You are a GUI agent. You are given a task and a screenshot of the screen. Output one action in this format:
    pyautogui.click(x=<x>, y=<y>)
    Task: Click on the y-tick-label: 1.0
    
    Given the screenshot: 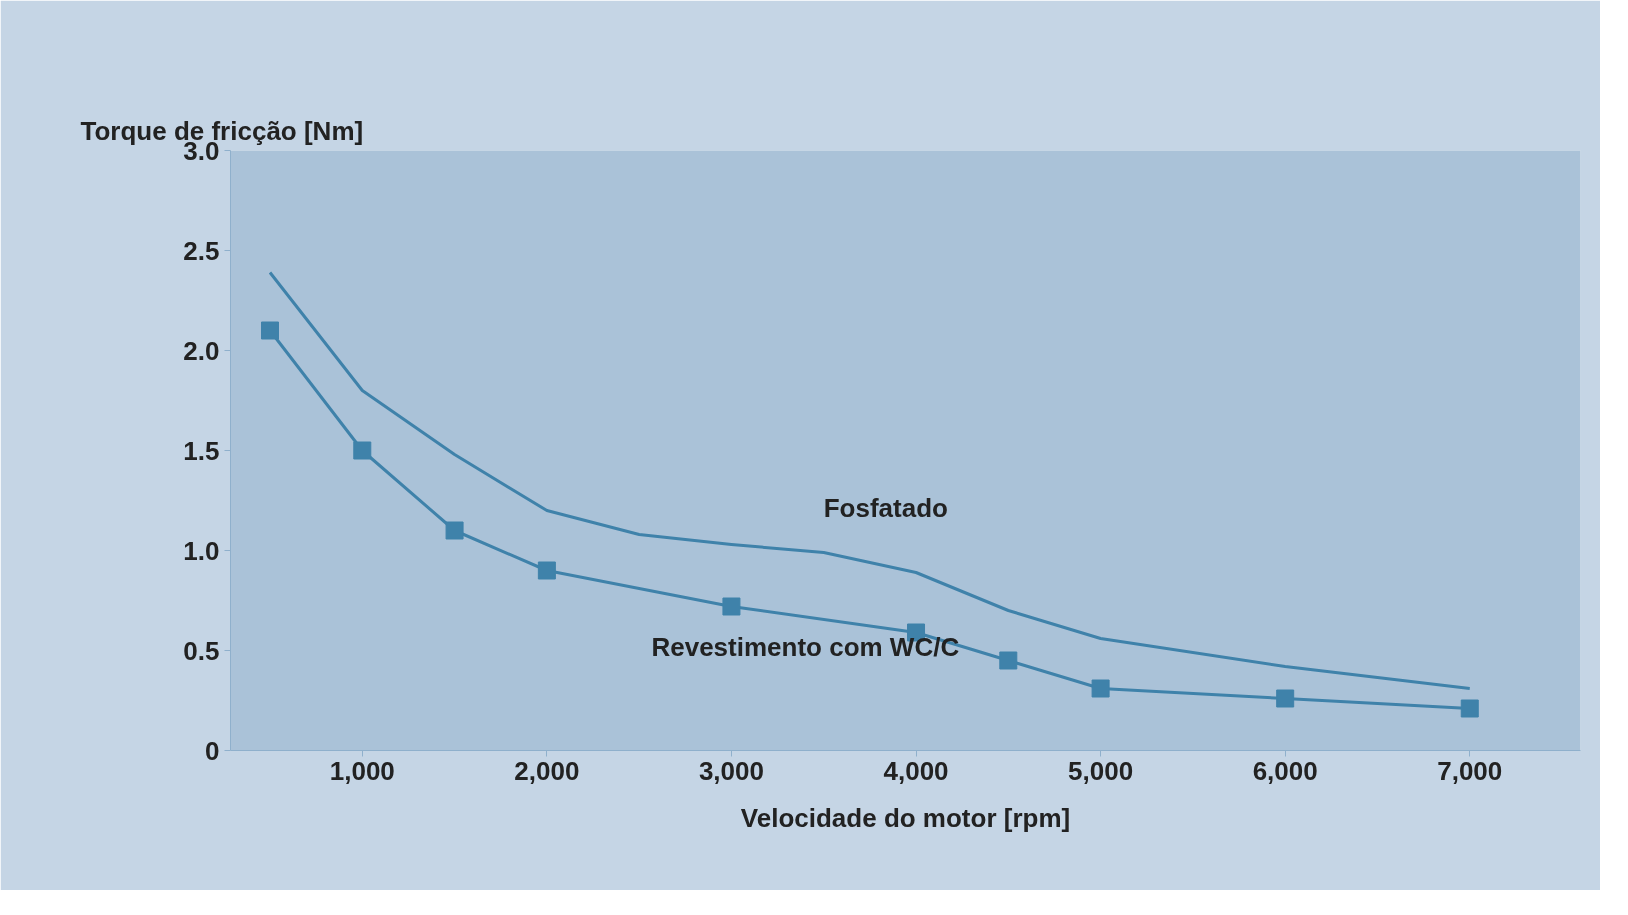 What is the action you would take?
    pyautogui.click(x=201, y=550)
    